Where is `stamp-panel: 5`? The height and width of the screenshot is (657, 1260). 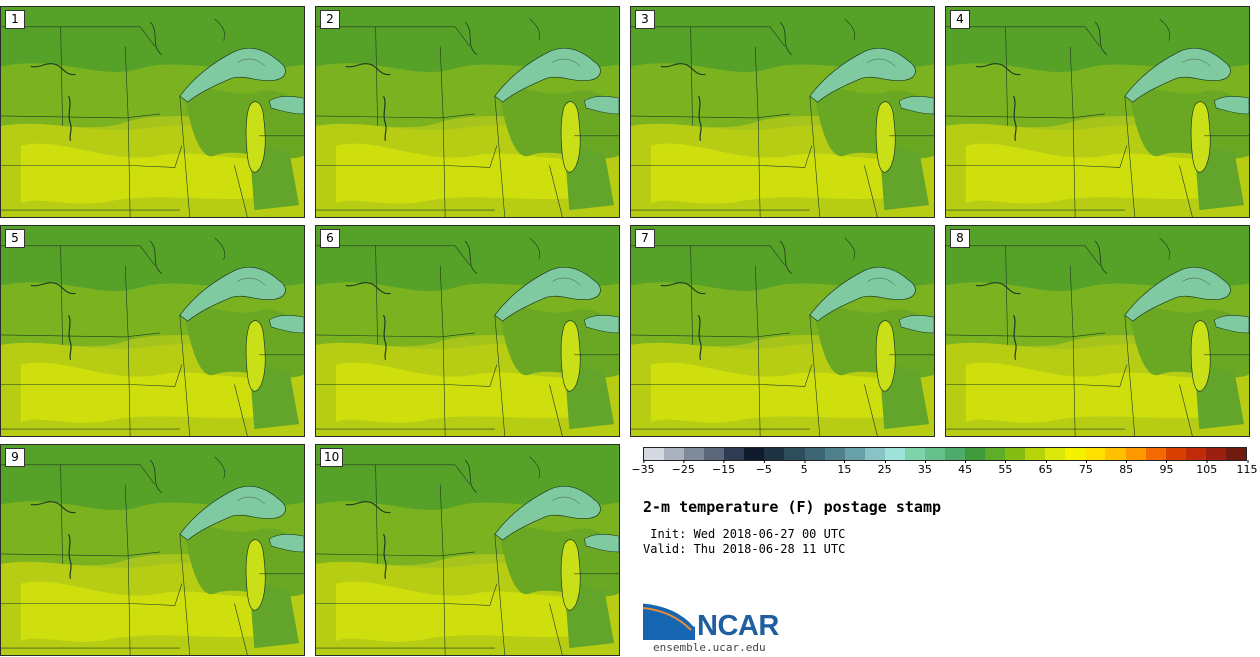
stamp-panel: 5 is located at coordinates (152, 331).